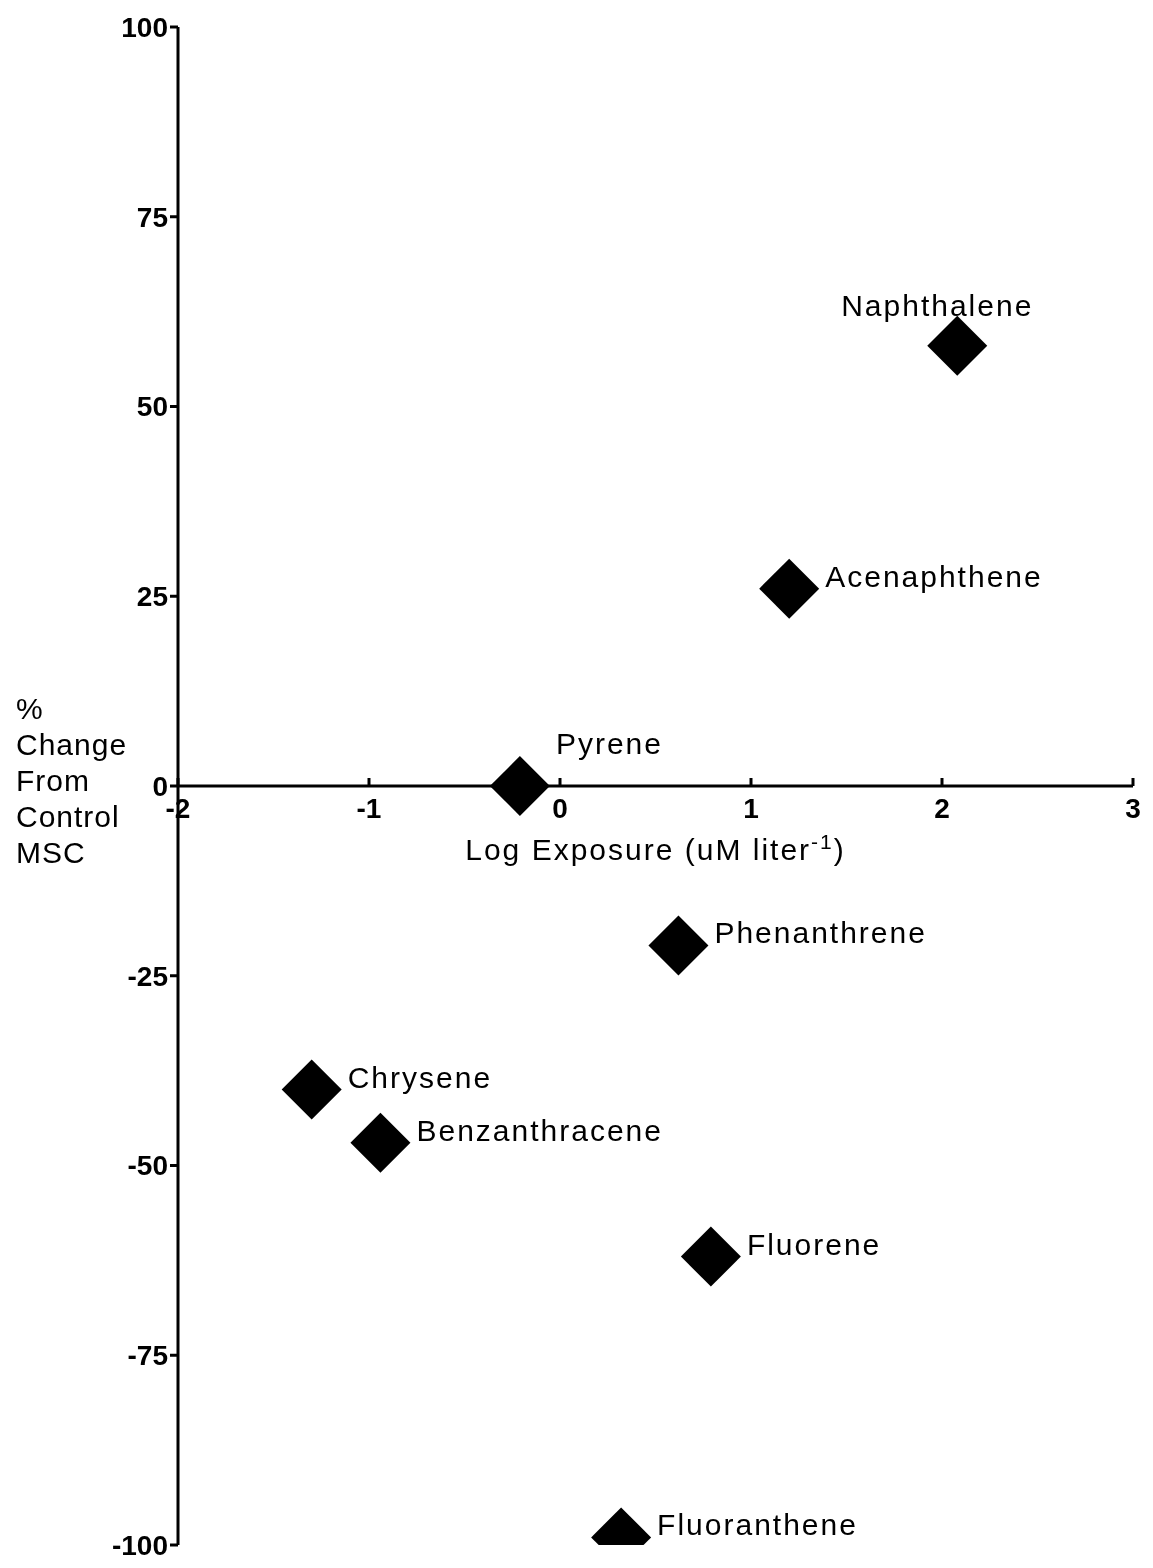 The image size is (1153, 1568). Describe the element at coordinates (147, 1356) in the screenshot. I see `y-tick-label: -75` at that location.